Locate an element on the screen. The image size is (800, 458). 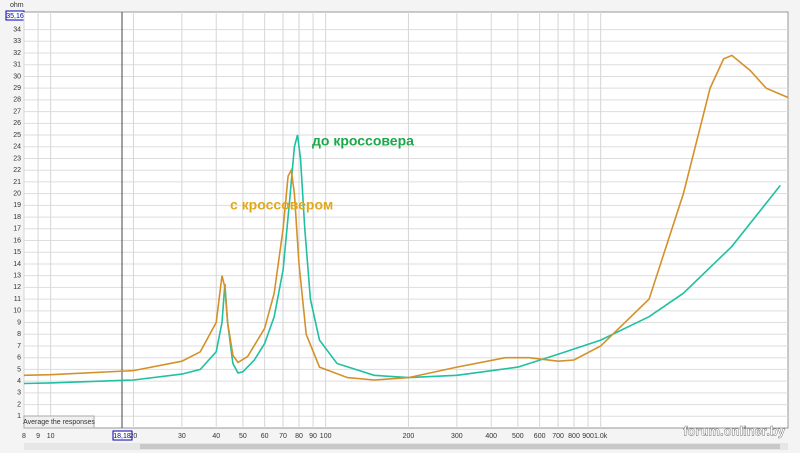
x-tick-label: 500 is located at coordinates (518, 436).